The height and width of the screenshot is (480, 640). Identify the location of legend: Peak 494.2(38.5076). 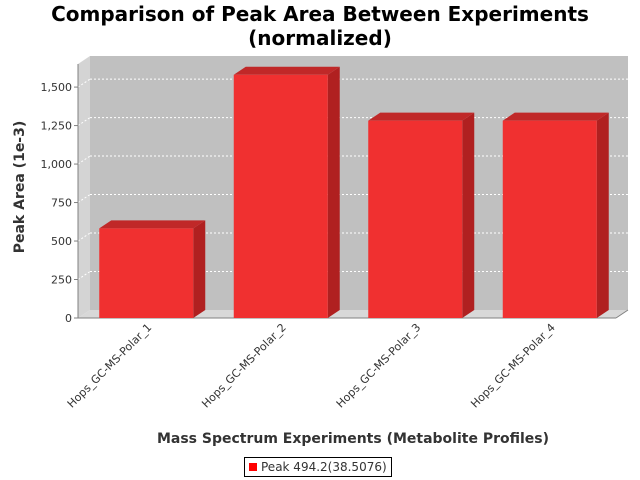
(318, 467).